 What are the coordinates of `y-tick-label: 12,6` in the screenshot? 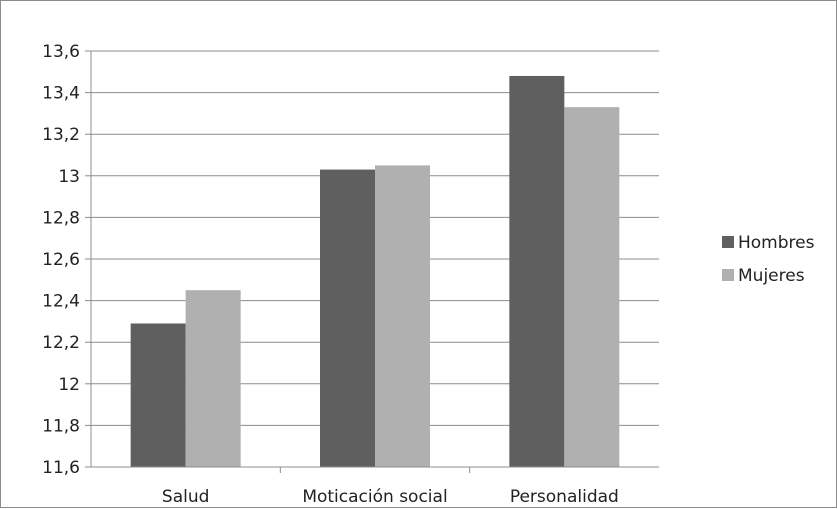 It's located at (61, 260).